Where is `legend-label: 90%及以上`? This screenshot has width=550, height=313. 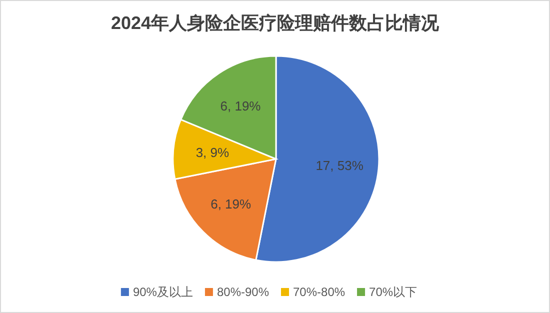
legend-label: 90%及以上 is located at coordinates (162, 292).